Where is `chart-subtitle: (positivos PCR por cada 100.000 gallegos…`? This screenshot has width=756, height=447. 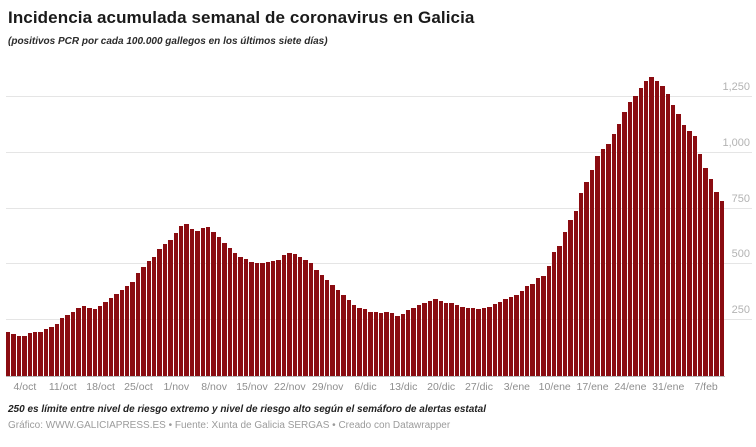 chart-subtitle: (positivos PCR por cada 100.000 gallegos… is located at coordinates (168, 41).